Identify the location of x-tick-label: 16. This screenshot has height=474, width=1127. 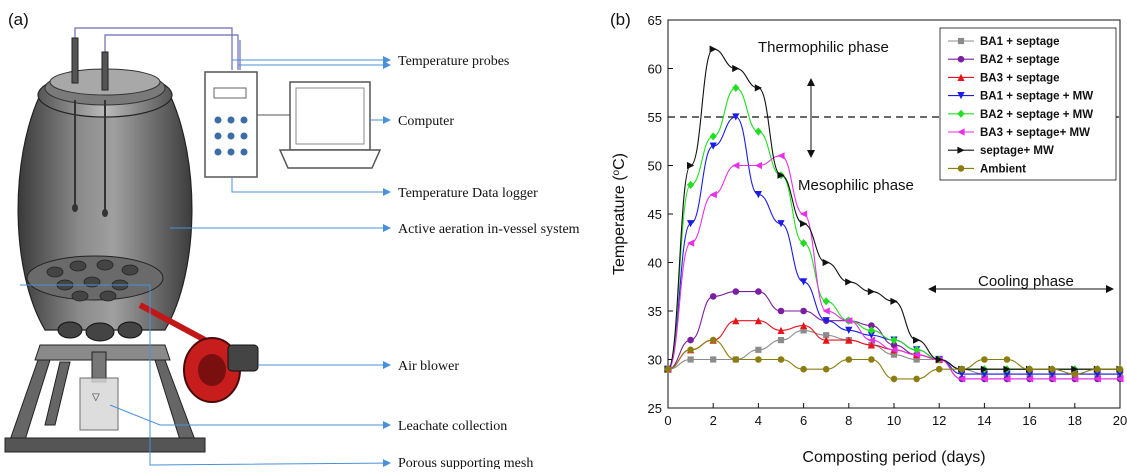
(1029, 420).